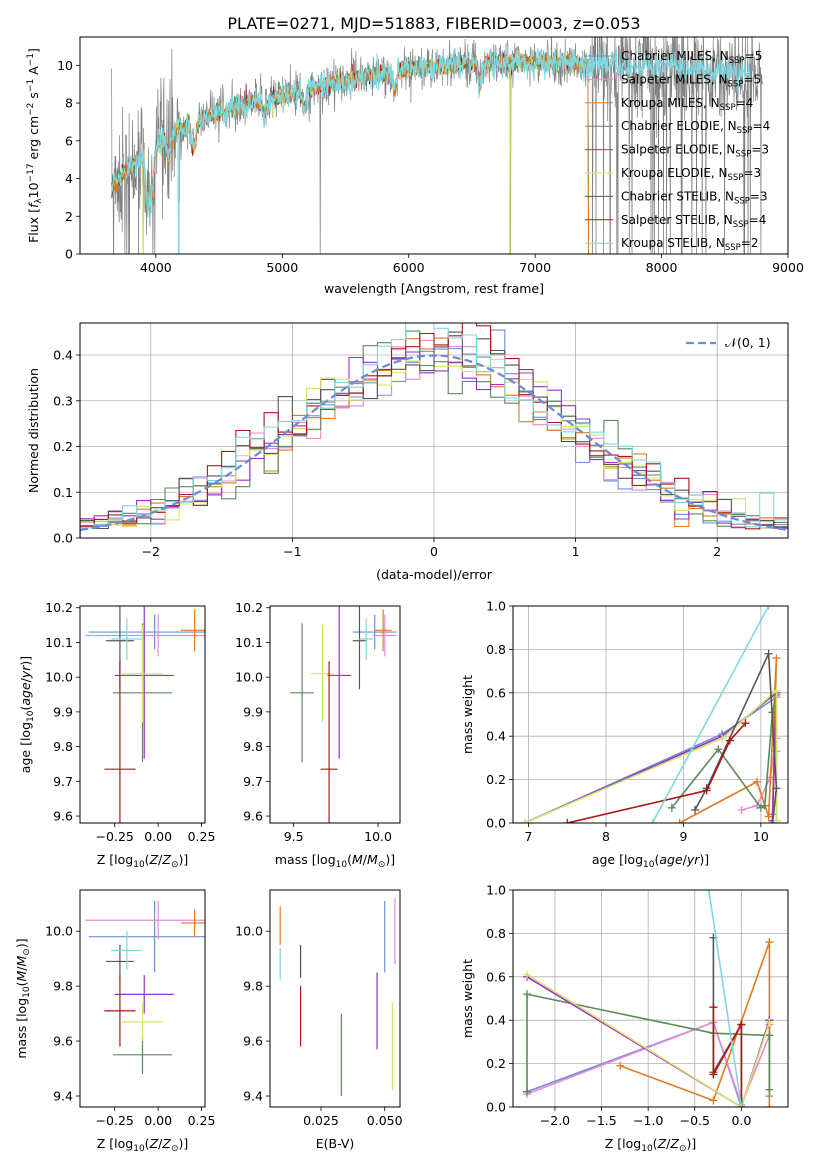  What do you see at coordinates (652, 821) in the screenshot?
I see `series-marker-kroupa_stelib` at bounding box center [652, 821].